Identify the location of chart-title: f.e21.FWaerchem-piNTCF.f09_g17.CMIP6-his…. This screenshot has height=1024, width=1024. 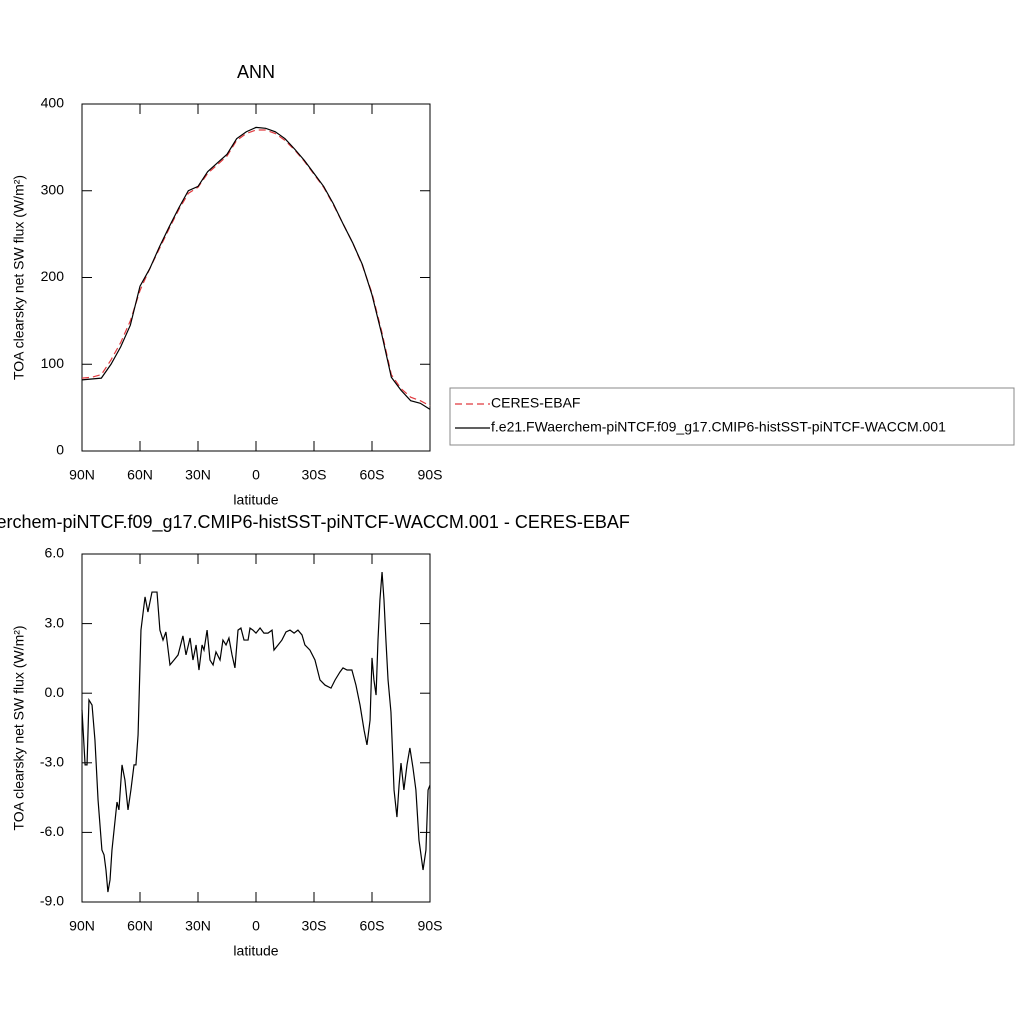
(315, 522).